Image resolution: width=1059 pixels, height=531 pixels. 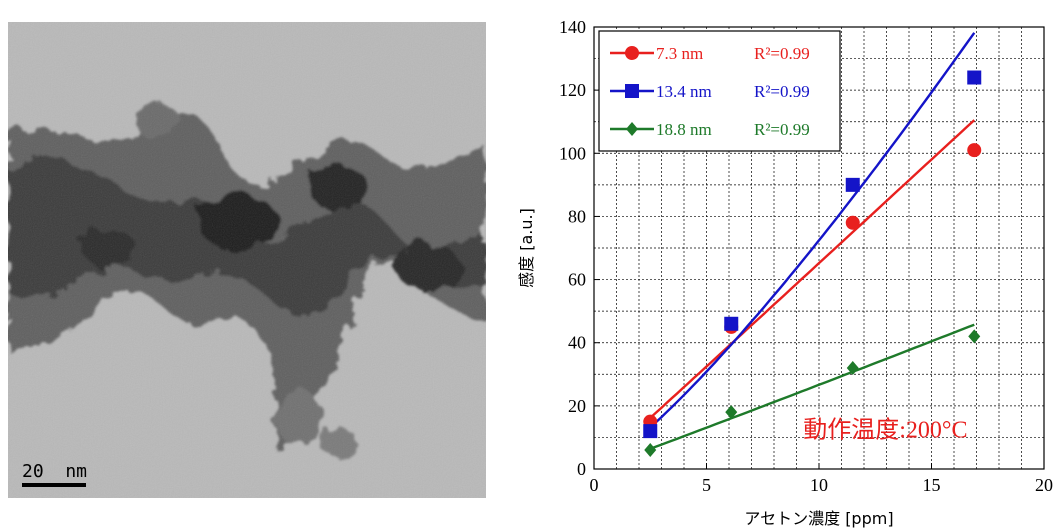 What do you see at coordinates (885, 429) in the screenshot?
I see `operating-temperature-annotation: 動作温度:200°C` at bounding box center [885, 429].